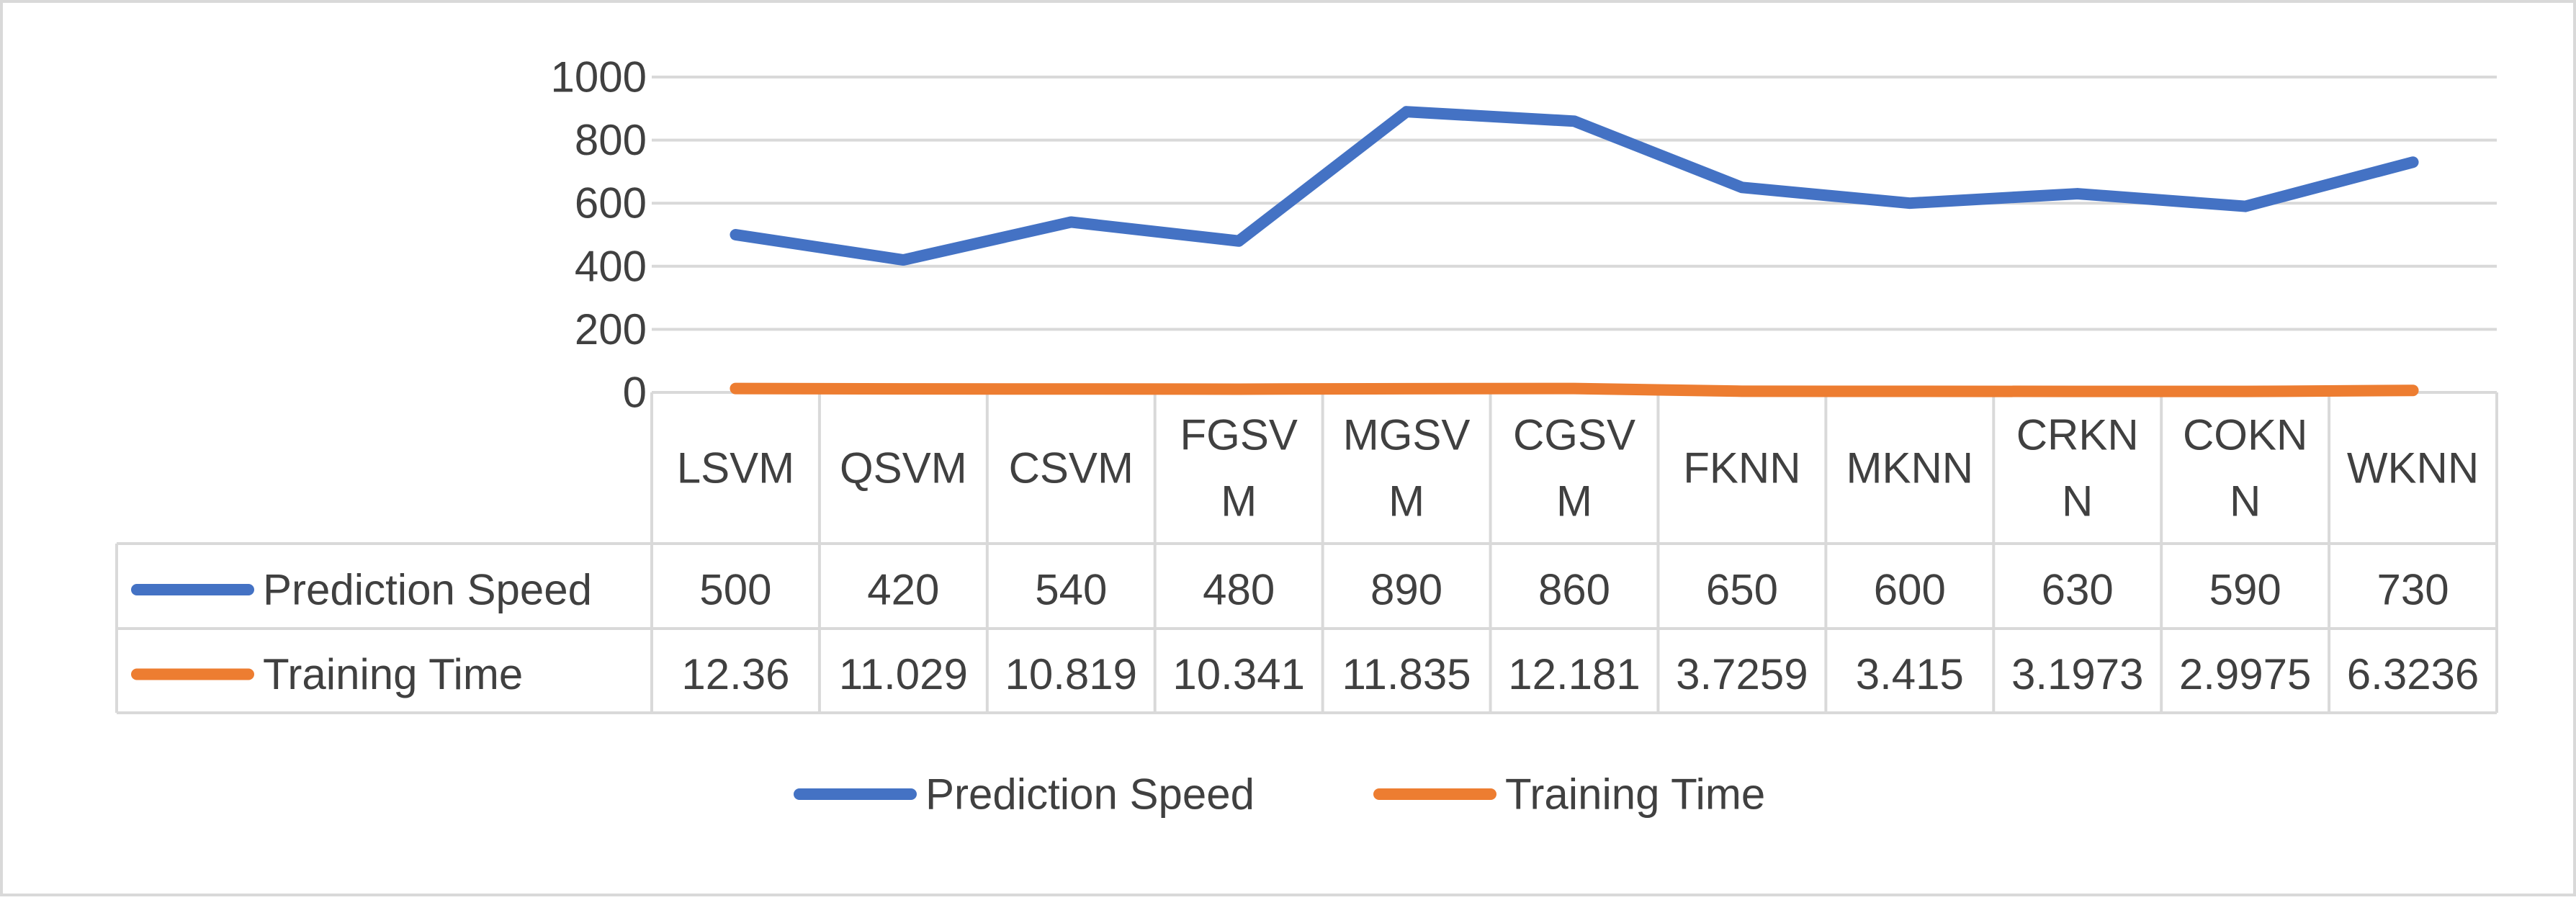 The width and height of the screenshot is (2576, 900). Describe the element at coordinates (2077, 674) in the screenshot. I see `table-cell-value: 3.1973` at that location.